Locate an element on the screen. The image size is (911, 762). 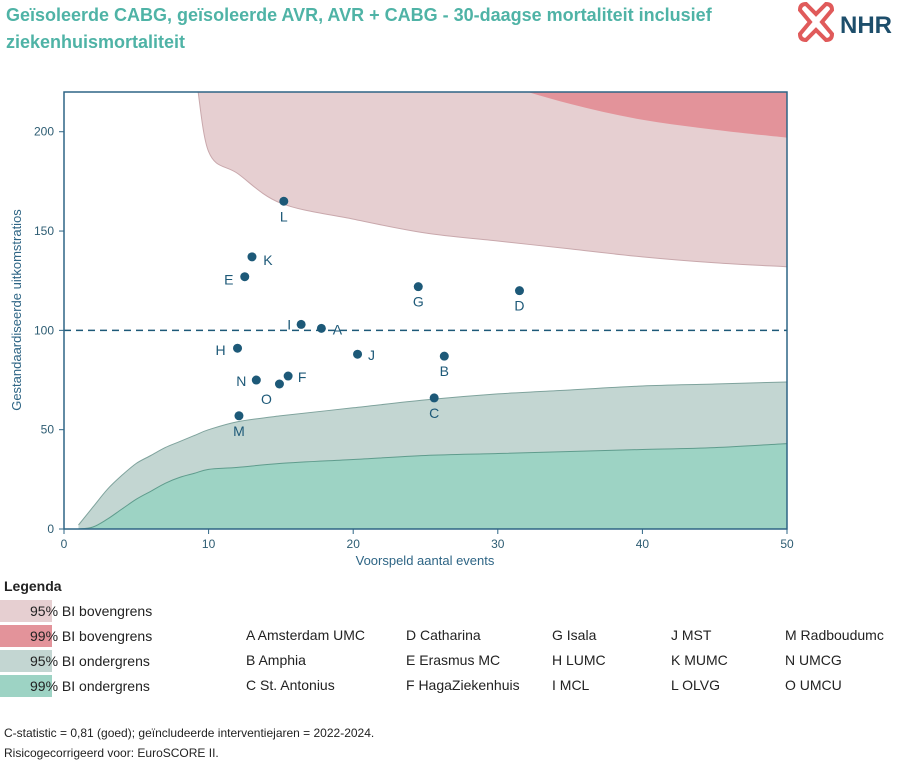
y-tick-label: 50 is located at coordinates (48, 430).